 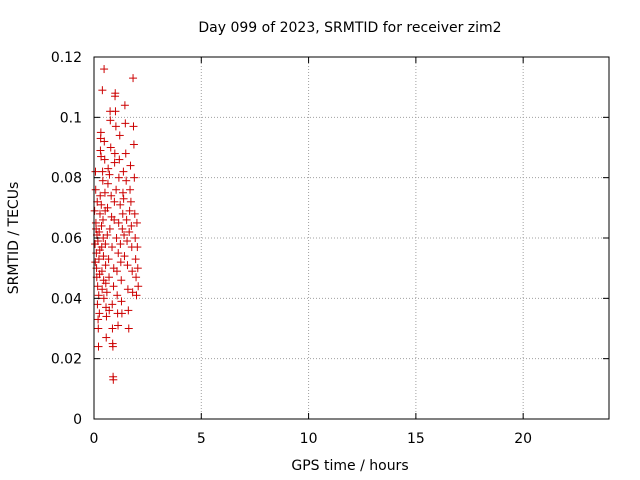 What do you see at coordinates (309, 439) in the screenshot?
I see `x-tick-label: 10` at bounding box center [309, 439].